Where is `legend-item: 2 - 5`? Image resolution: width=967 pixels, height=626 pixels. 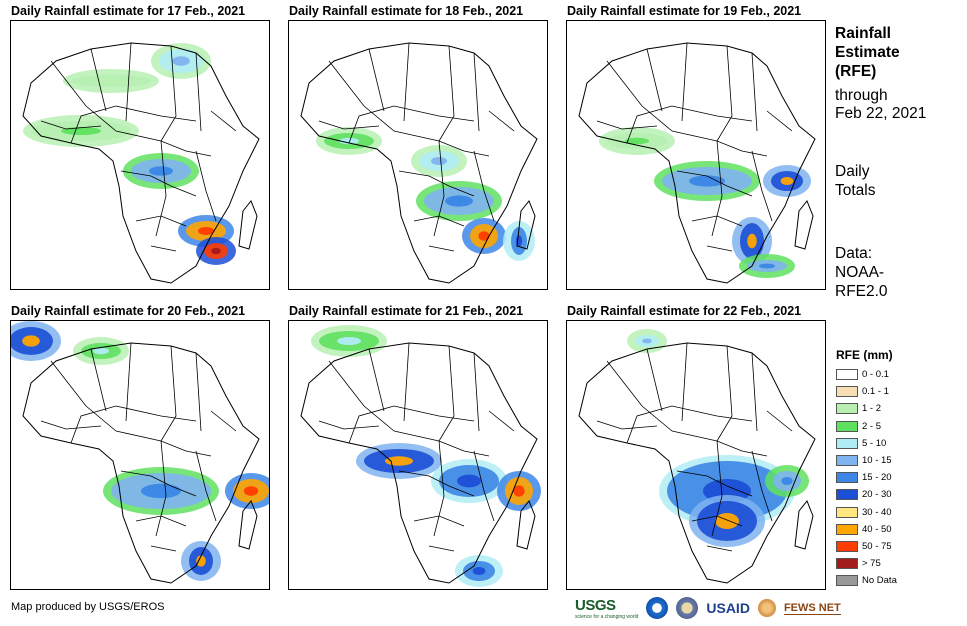
legend-item: 2 - 5 is located at coordinates (858, 427).